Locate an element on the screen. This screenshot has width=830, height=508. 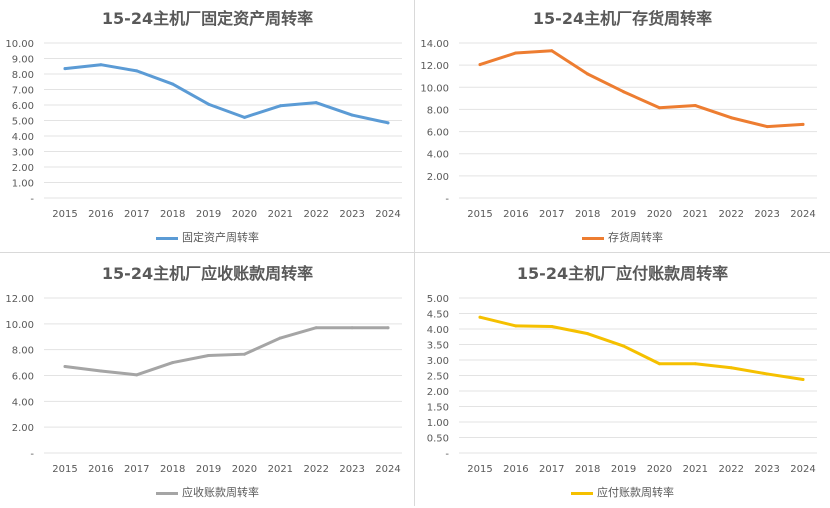
legend: 存货周转率 is located at coordinates (622, 237).